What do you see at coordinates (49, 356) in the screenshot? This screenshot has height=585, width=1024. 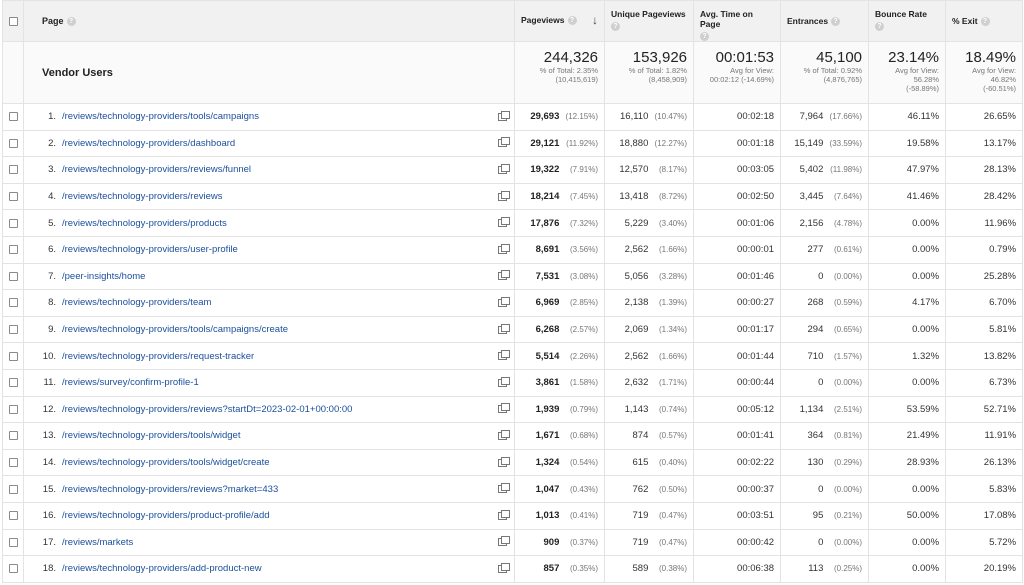 I see `row-index: 10.` at bounding box center [49, 356].